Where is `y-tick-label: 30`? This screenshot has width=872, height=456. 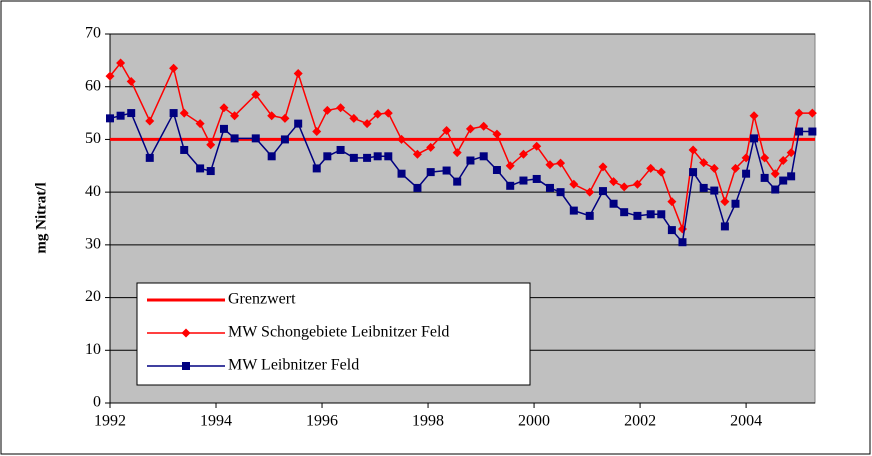 y-tick-label: 30 is located at coordinates (93, 244).